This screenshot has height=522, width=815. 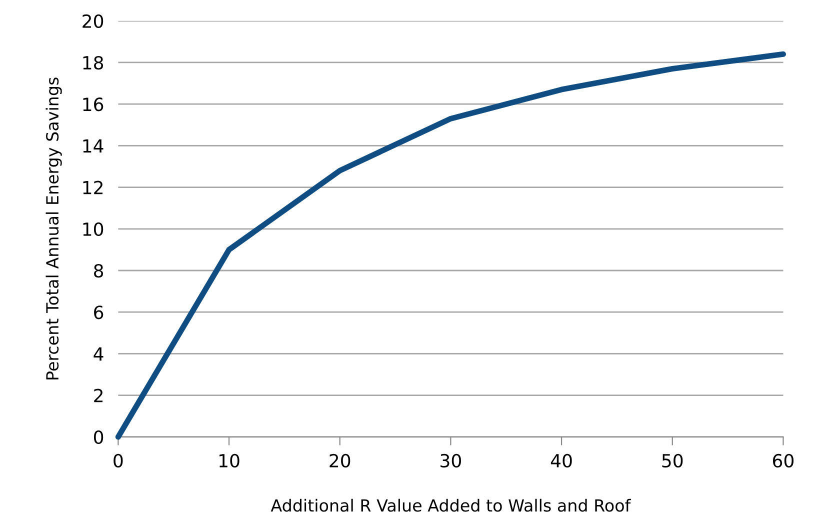 What do you see at coordinates (93, 146) in the screenshot?
I see `y-tick-label: 14` at bounding box center [93, 146].